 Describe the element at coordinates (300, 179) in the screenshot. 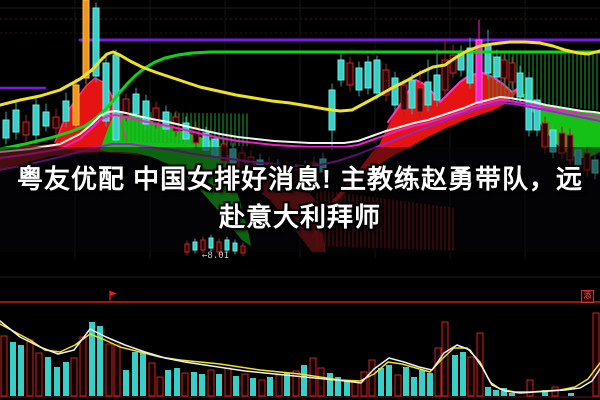

I see `headline-line1: 粤友优配 中国女排好消息! 主教练赵勇带队，远` at that location.